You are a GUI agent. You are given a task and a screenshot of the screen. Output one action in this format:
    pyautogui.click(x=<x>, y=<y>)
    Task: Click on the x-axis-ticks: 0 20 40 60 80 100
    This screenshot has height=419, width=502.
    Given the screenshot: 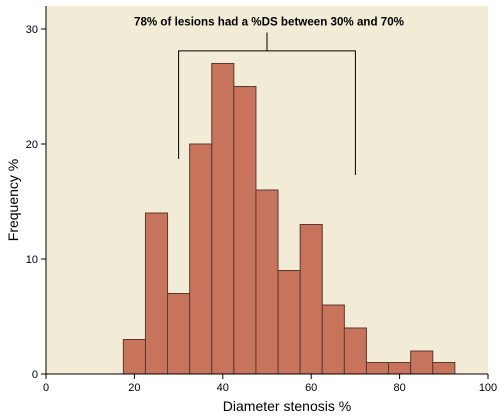 What is the action you would take?
    pyautogui.click(x=270, y=384)
    